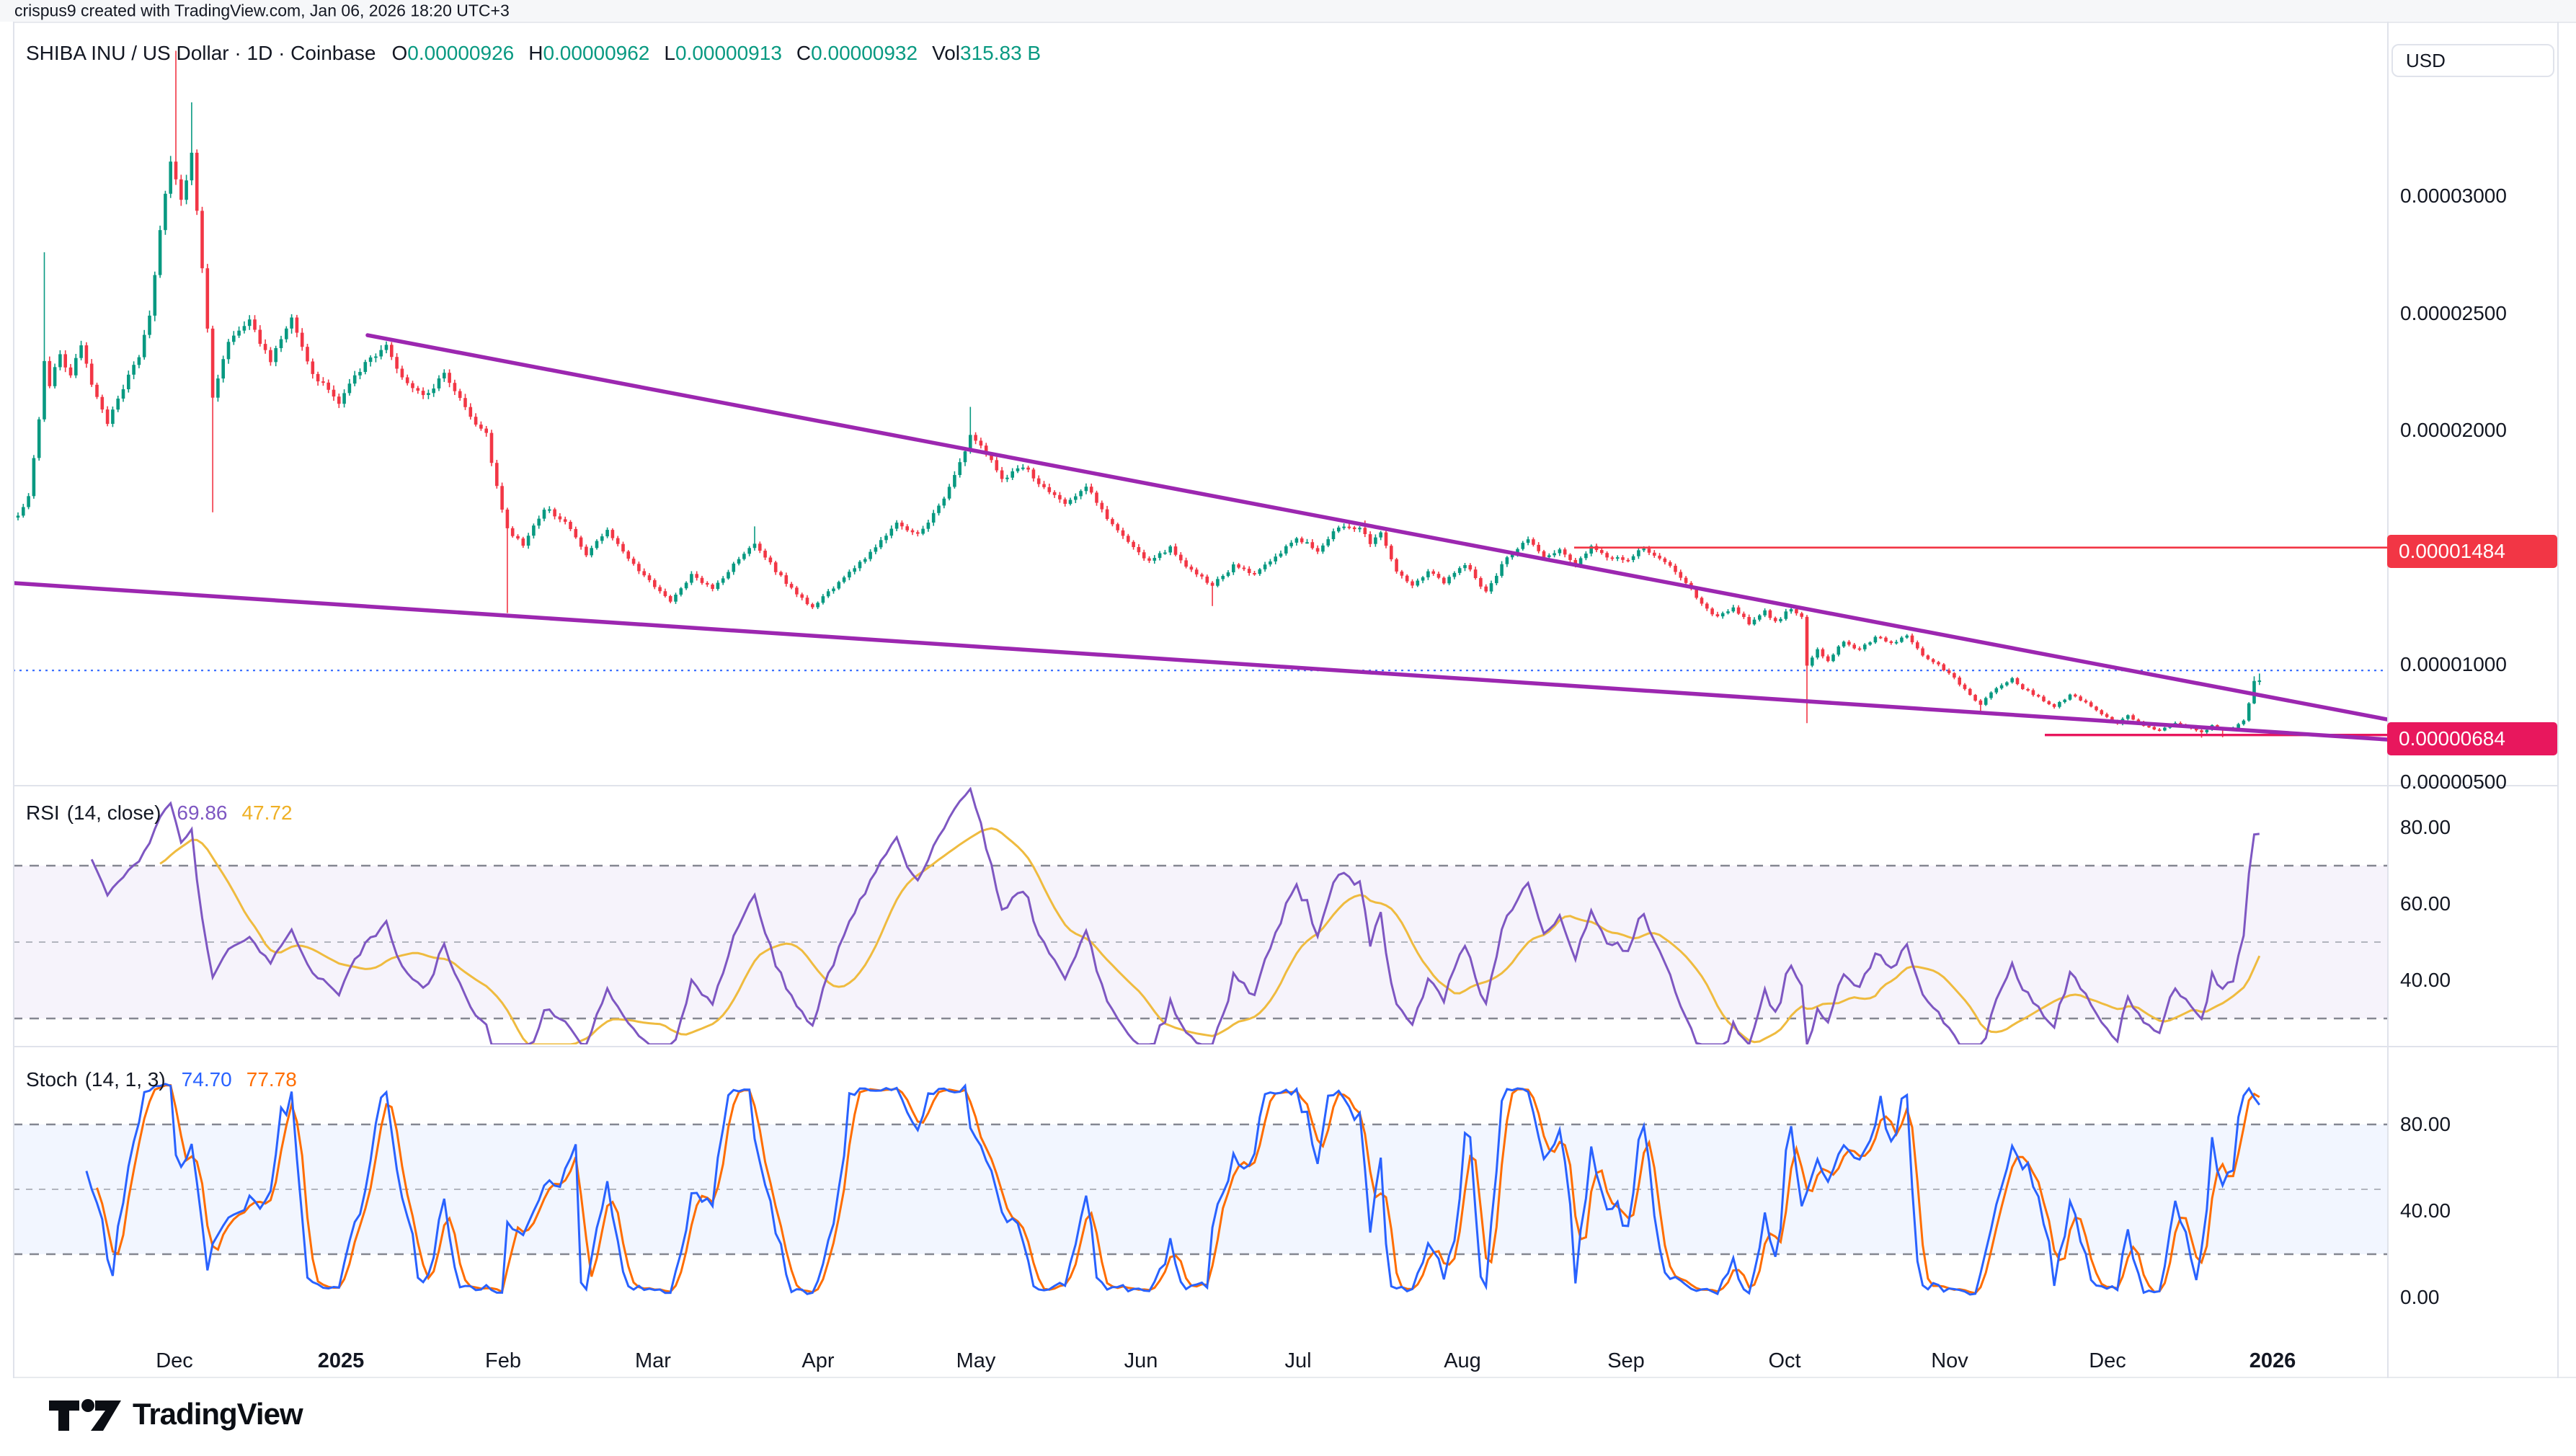 This screenshot has width=2576, height=1456. What do you see at coordinates (267, 813) in the screenshot?
I see `indicator-value: 47.72` at bounding box center [267, 813].